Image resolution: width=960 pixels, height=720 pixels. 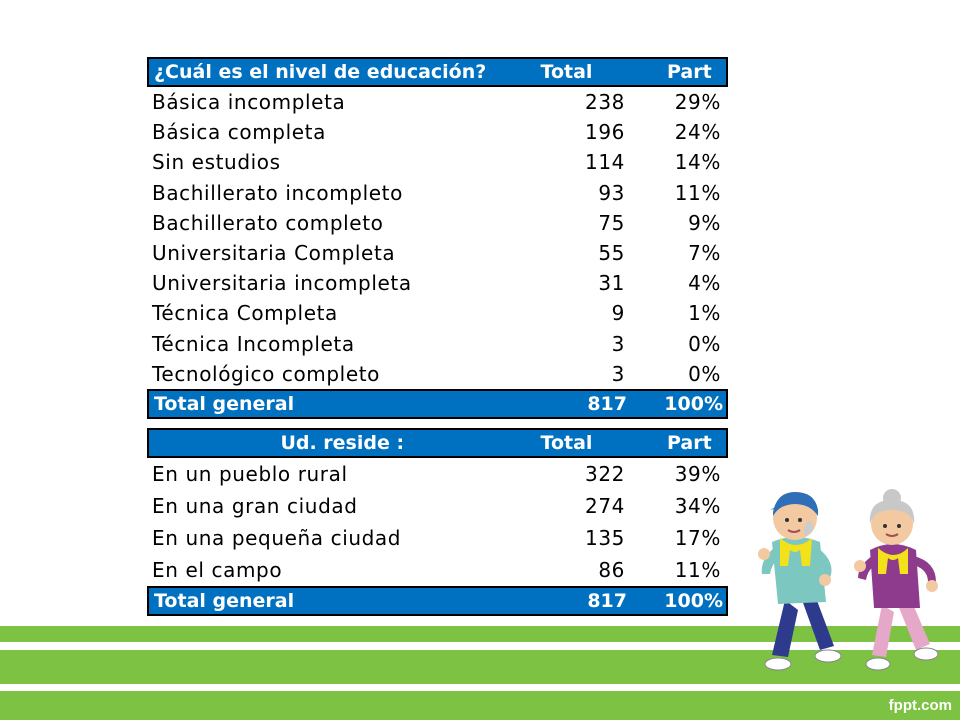 What do you see at coordinates (697, 506) in the screenshot?
I see `row-part: 34%` at bounding box center [697, 506].